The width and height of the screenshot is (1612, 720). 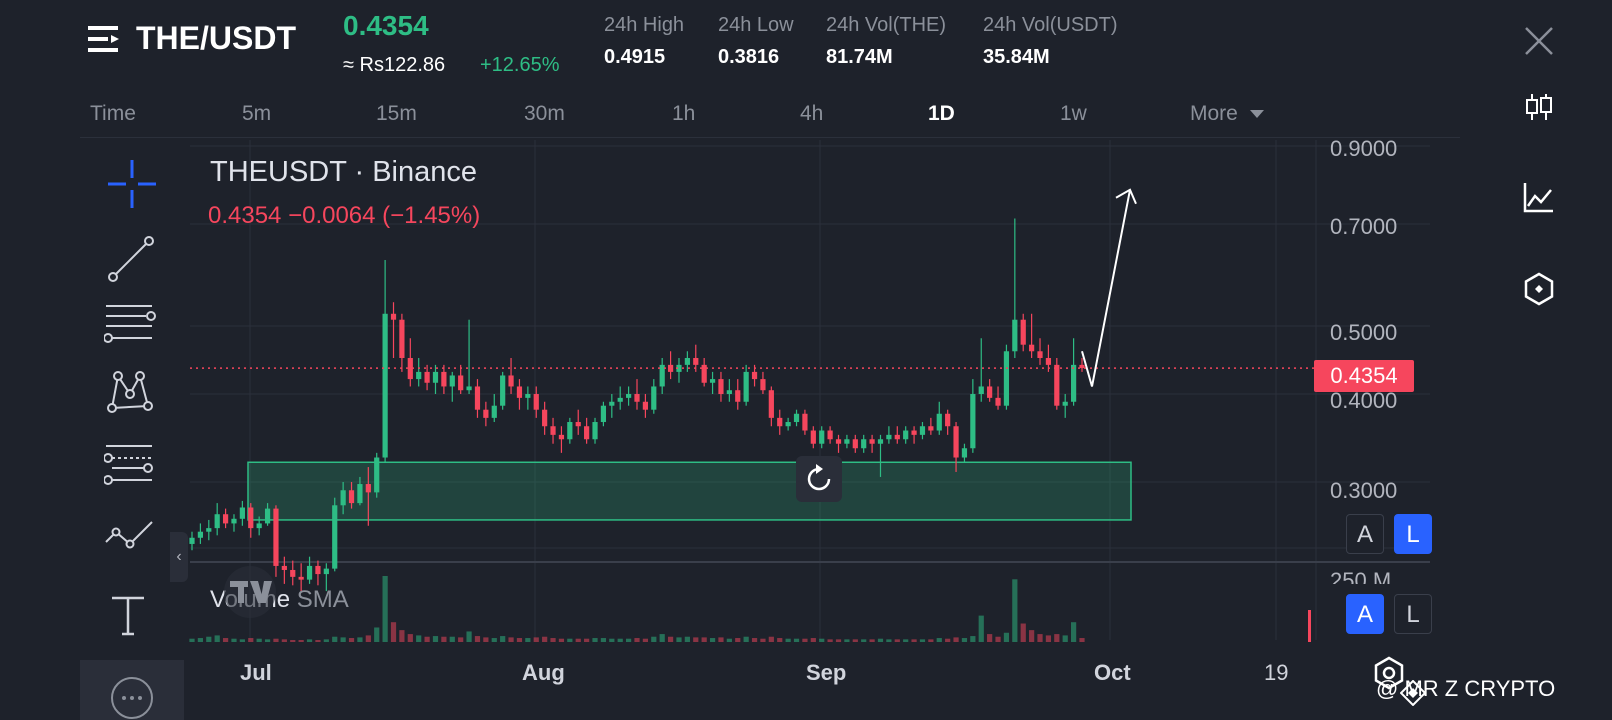 I want to click on trendline-icon, so click(x=132, y=260).